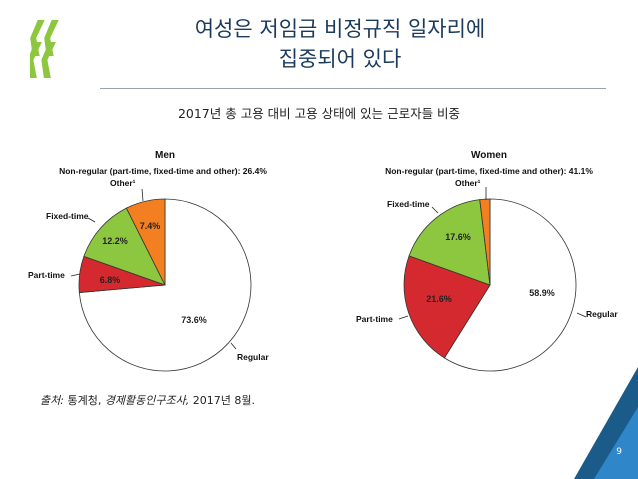  What do you see at coordinates (91, 220) in the screenshot?
I see `men-leader-fixed-time` at bounding box center [91, 220].